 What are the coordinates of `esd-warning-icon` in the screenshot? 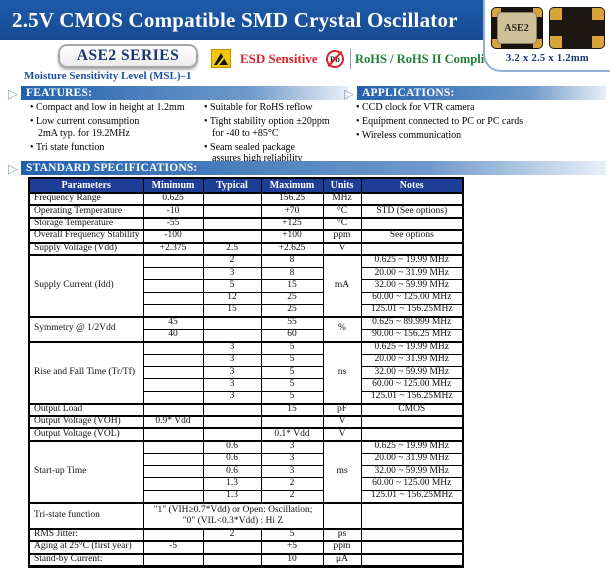 It's located at (221, 58).